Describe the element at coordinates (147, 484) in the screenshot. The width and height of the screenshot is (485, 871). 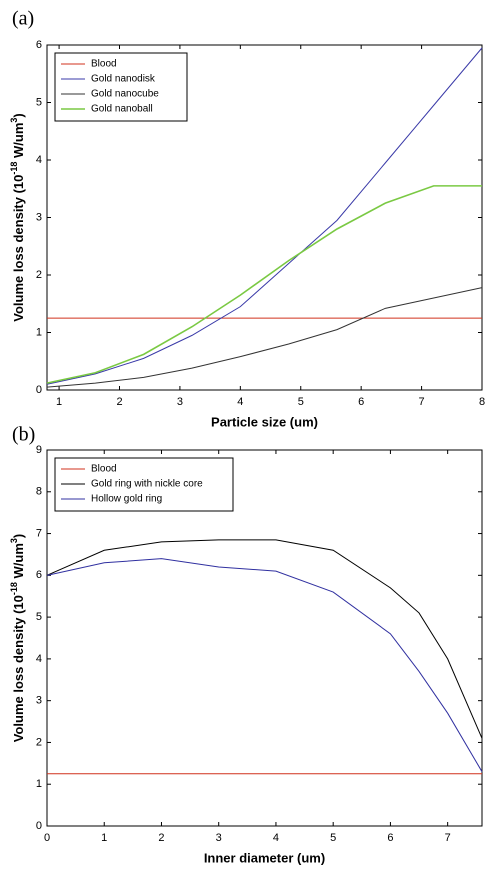
I see `legend-label: Gold ring with nickle core` at that location.